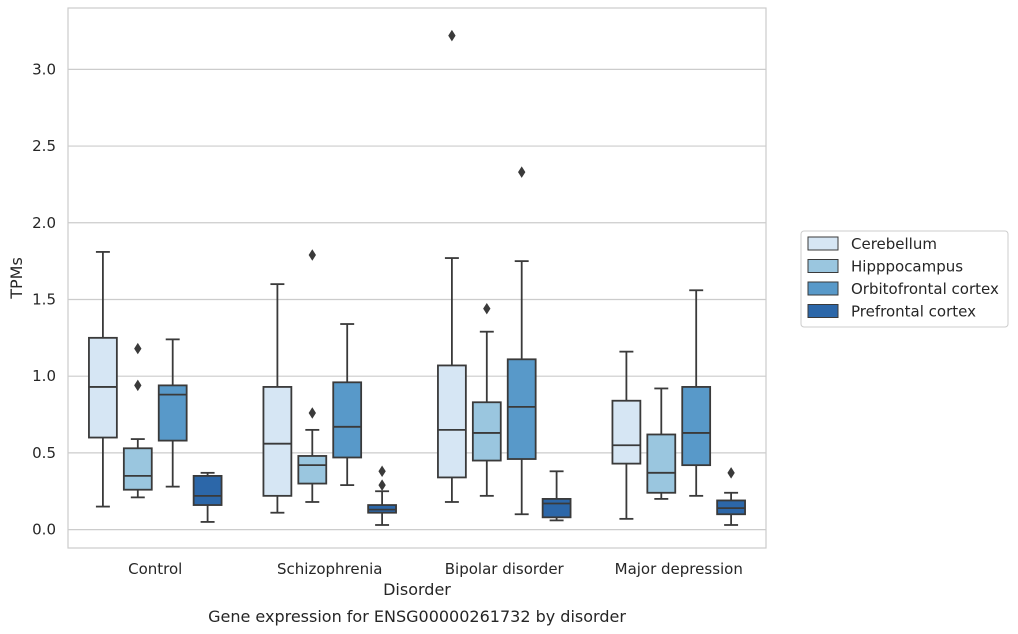  What do you see at coordinates (44, 223) in the screenshot?
I see `y-tick-label: 2.0` at bounding box center [44, 223].